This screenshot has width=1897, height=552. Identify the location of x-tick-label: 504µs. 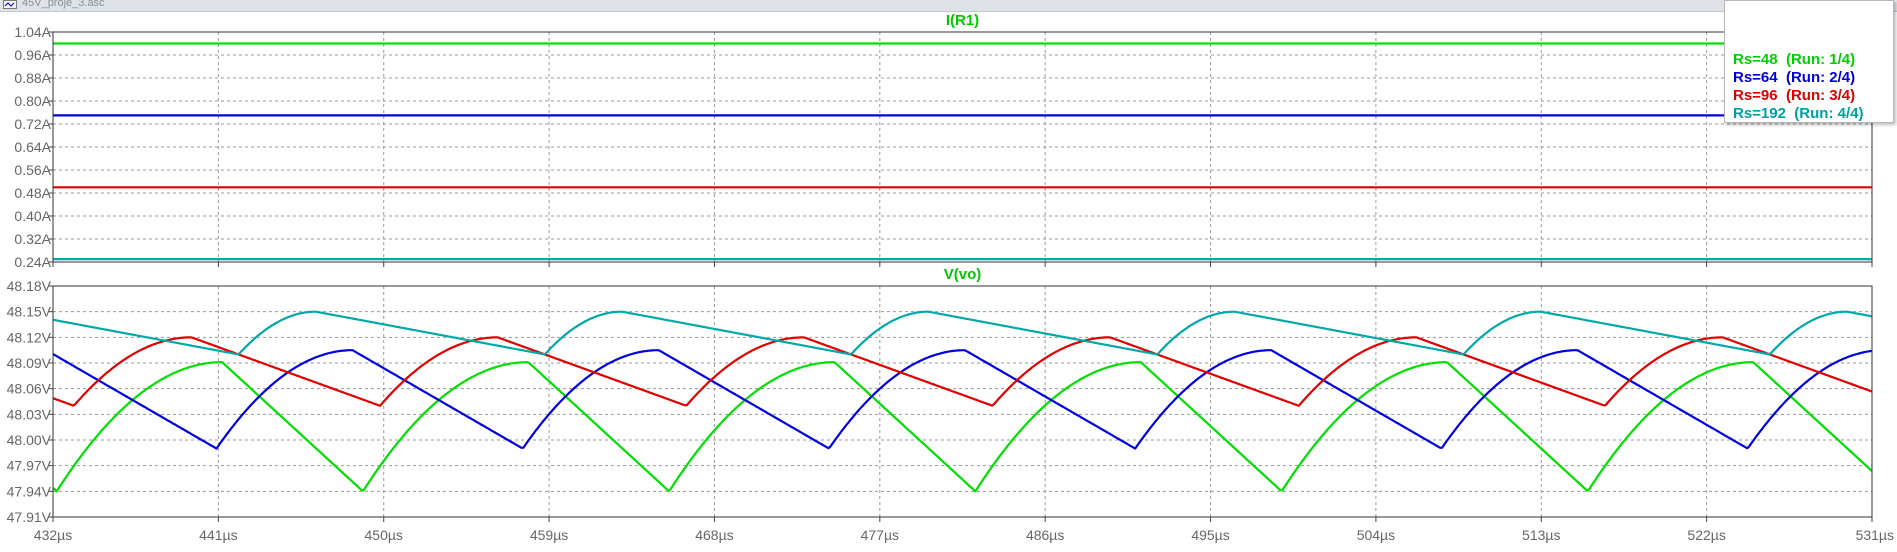
(1376, 535).